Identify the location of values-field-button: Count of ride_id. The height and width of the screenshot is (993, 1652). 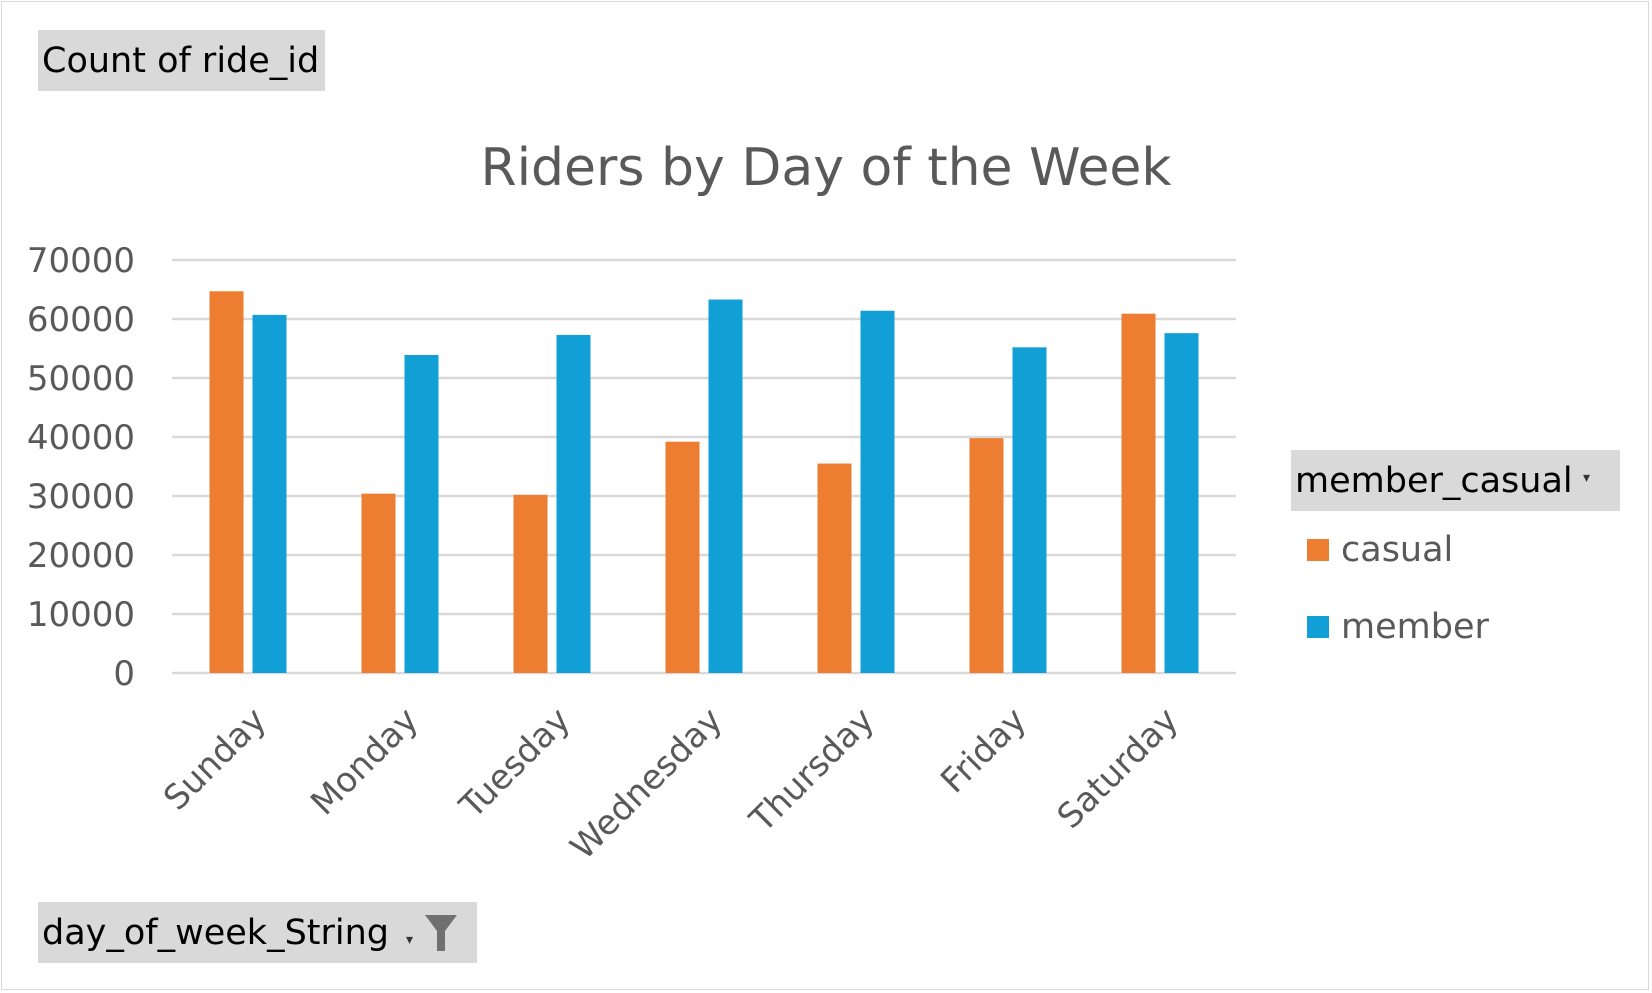
(181, 60).